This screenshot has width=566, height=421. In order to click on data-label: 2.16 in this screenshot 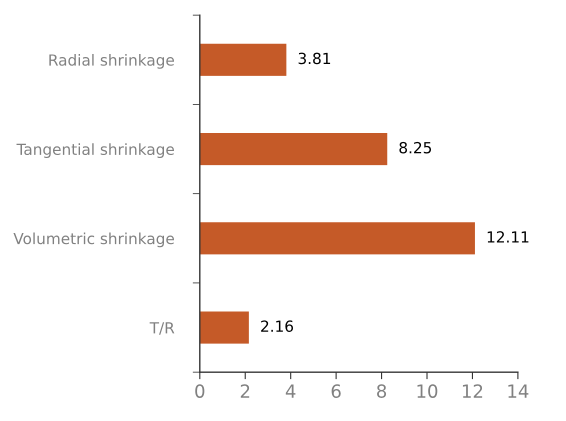, I will do `click(277, 326)`.